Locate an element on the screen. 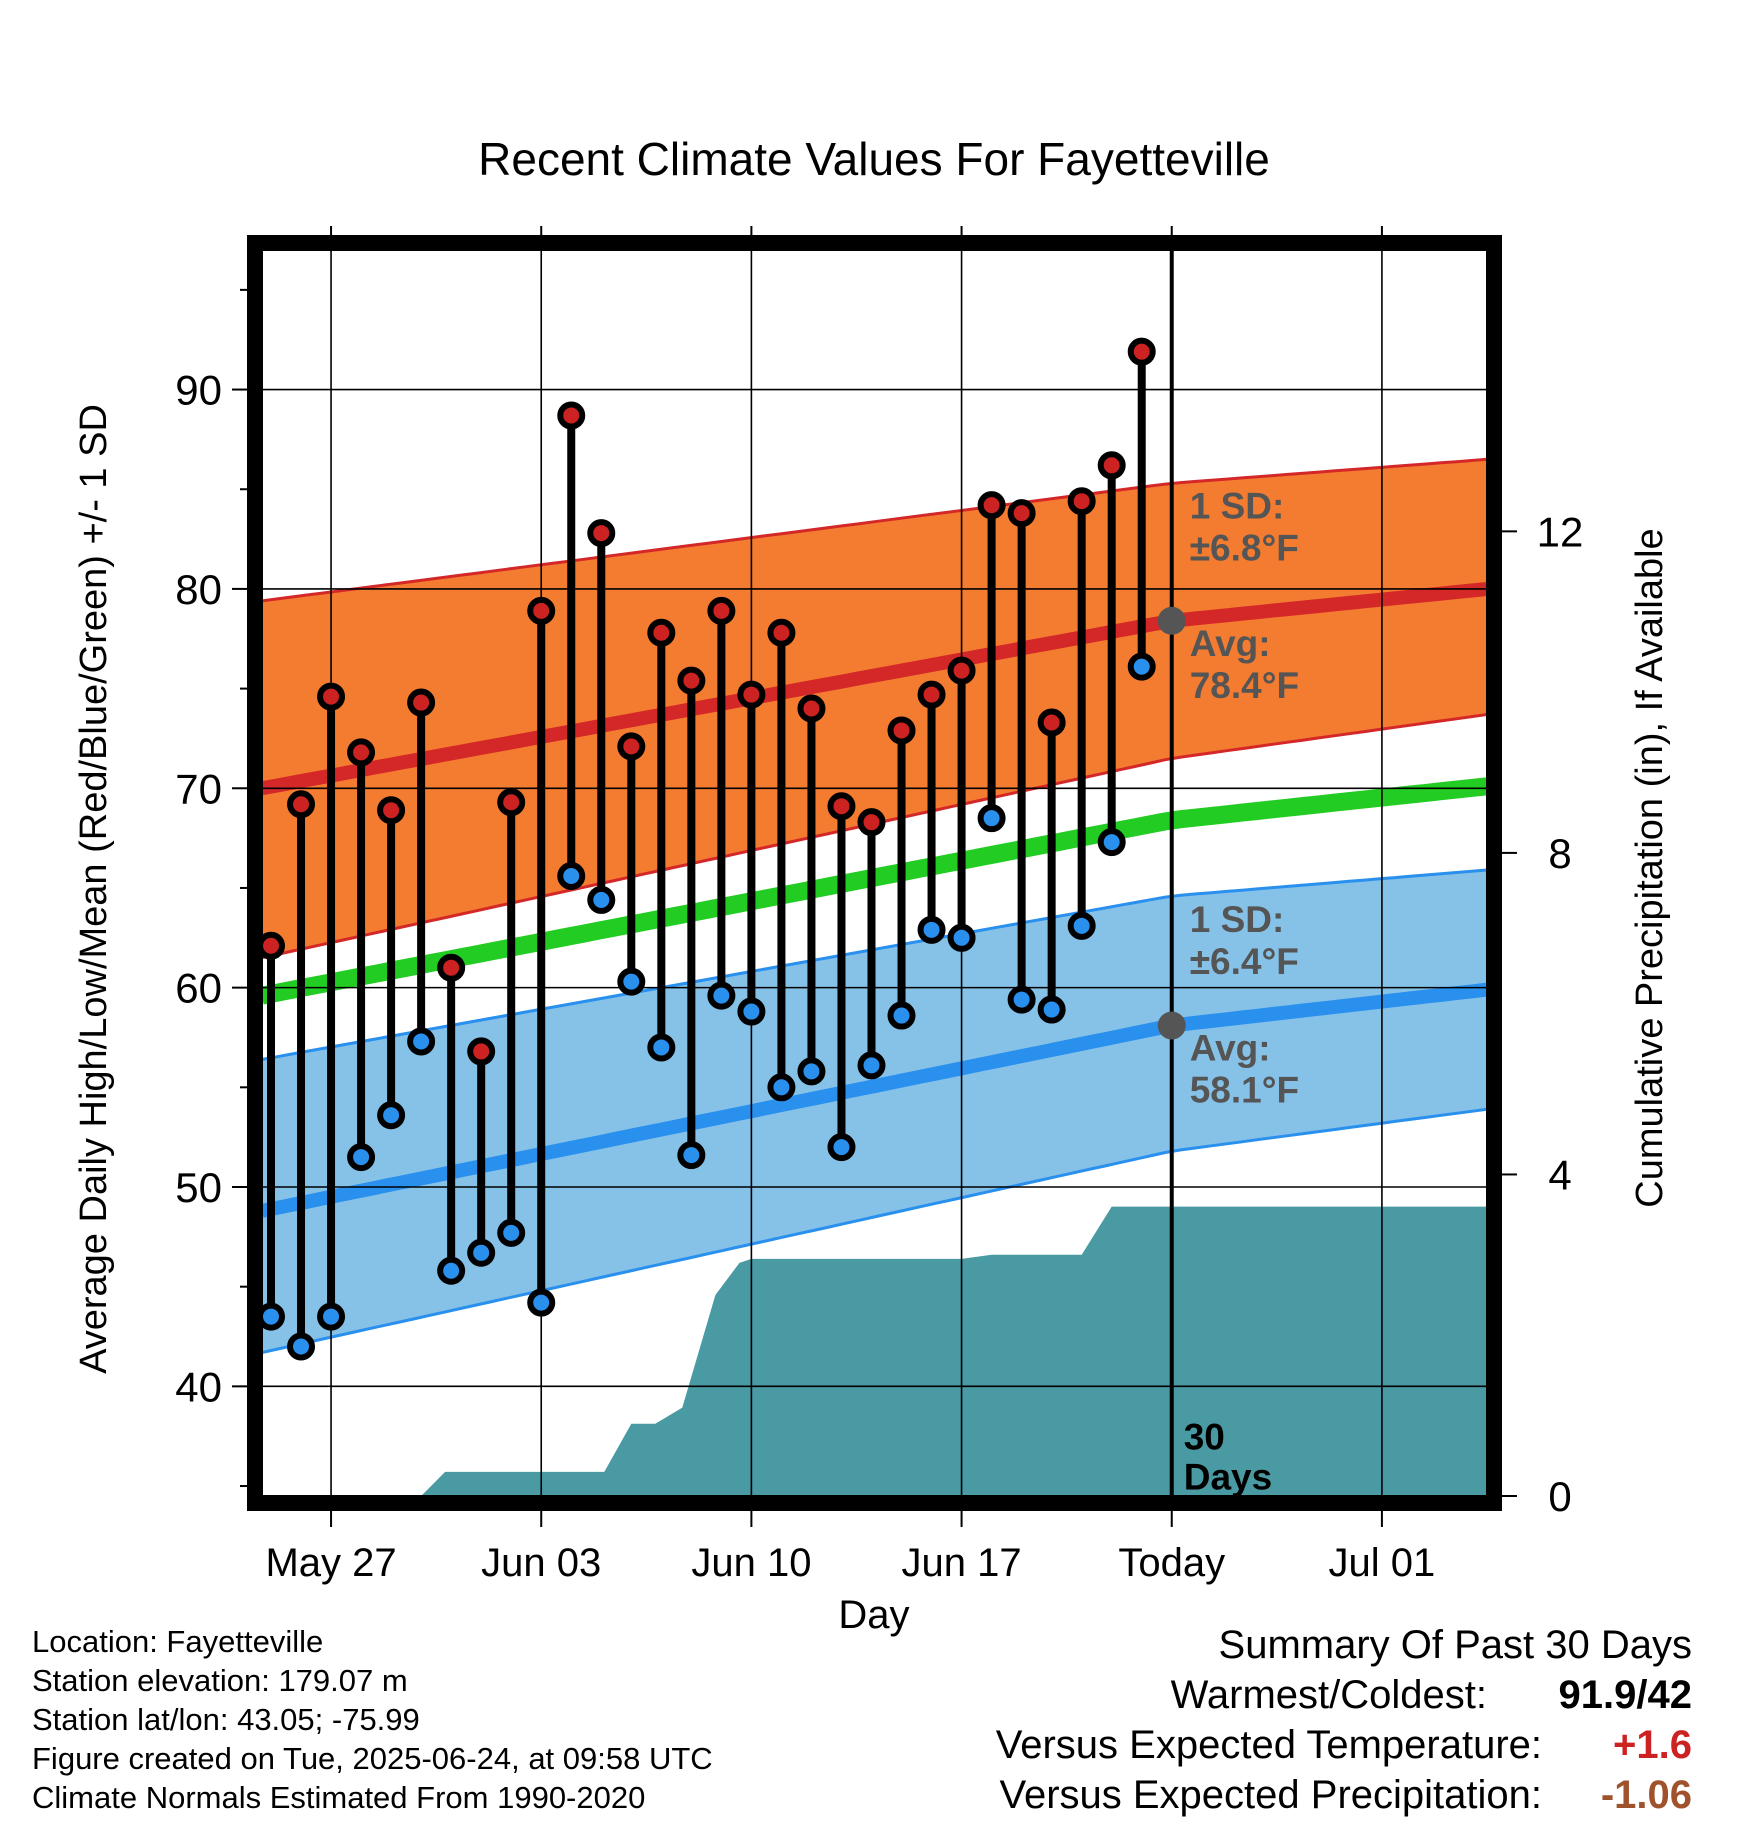 The image size is (1748, 1828). y-tick-label: 70 is located at coordinates (198, 788).